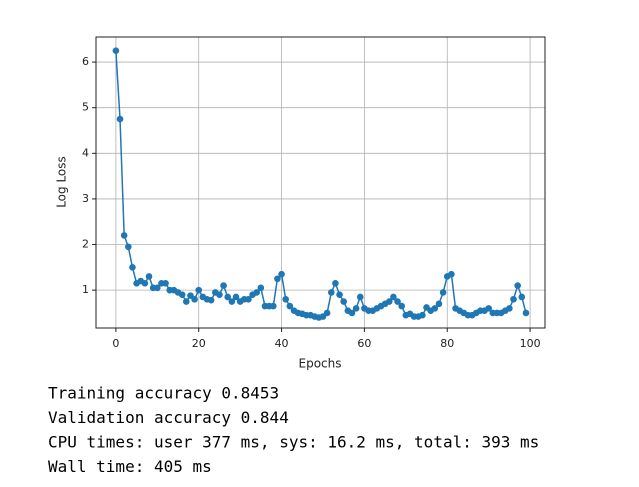 The width and height of the screenshot is (639, 487). Describe the element at coordinates (364, 343) in the screenshot. I see `x-tick-label: 60` at that location.